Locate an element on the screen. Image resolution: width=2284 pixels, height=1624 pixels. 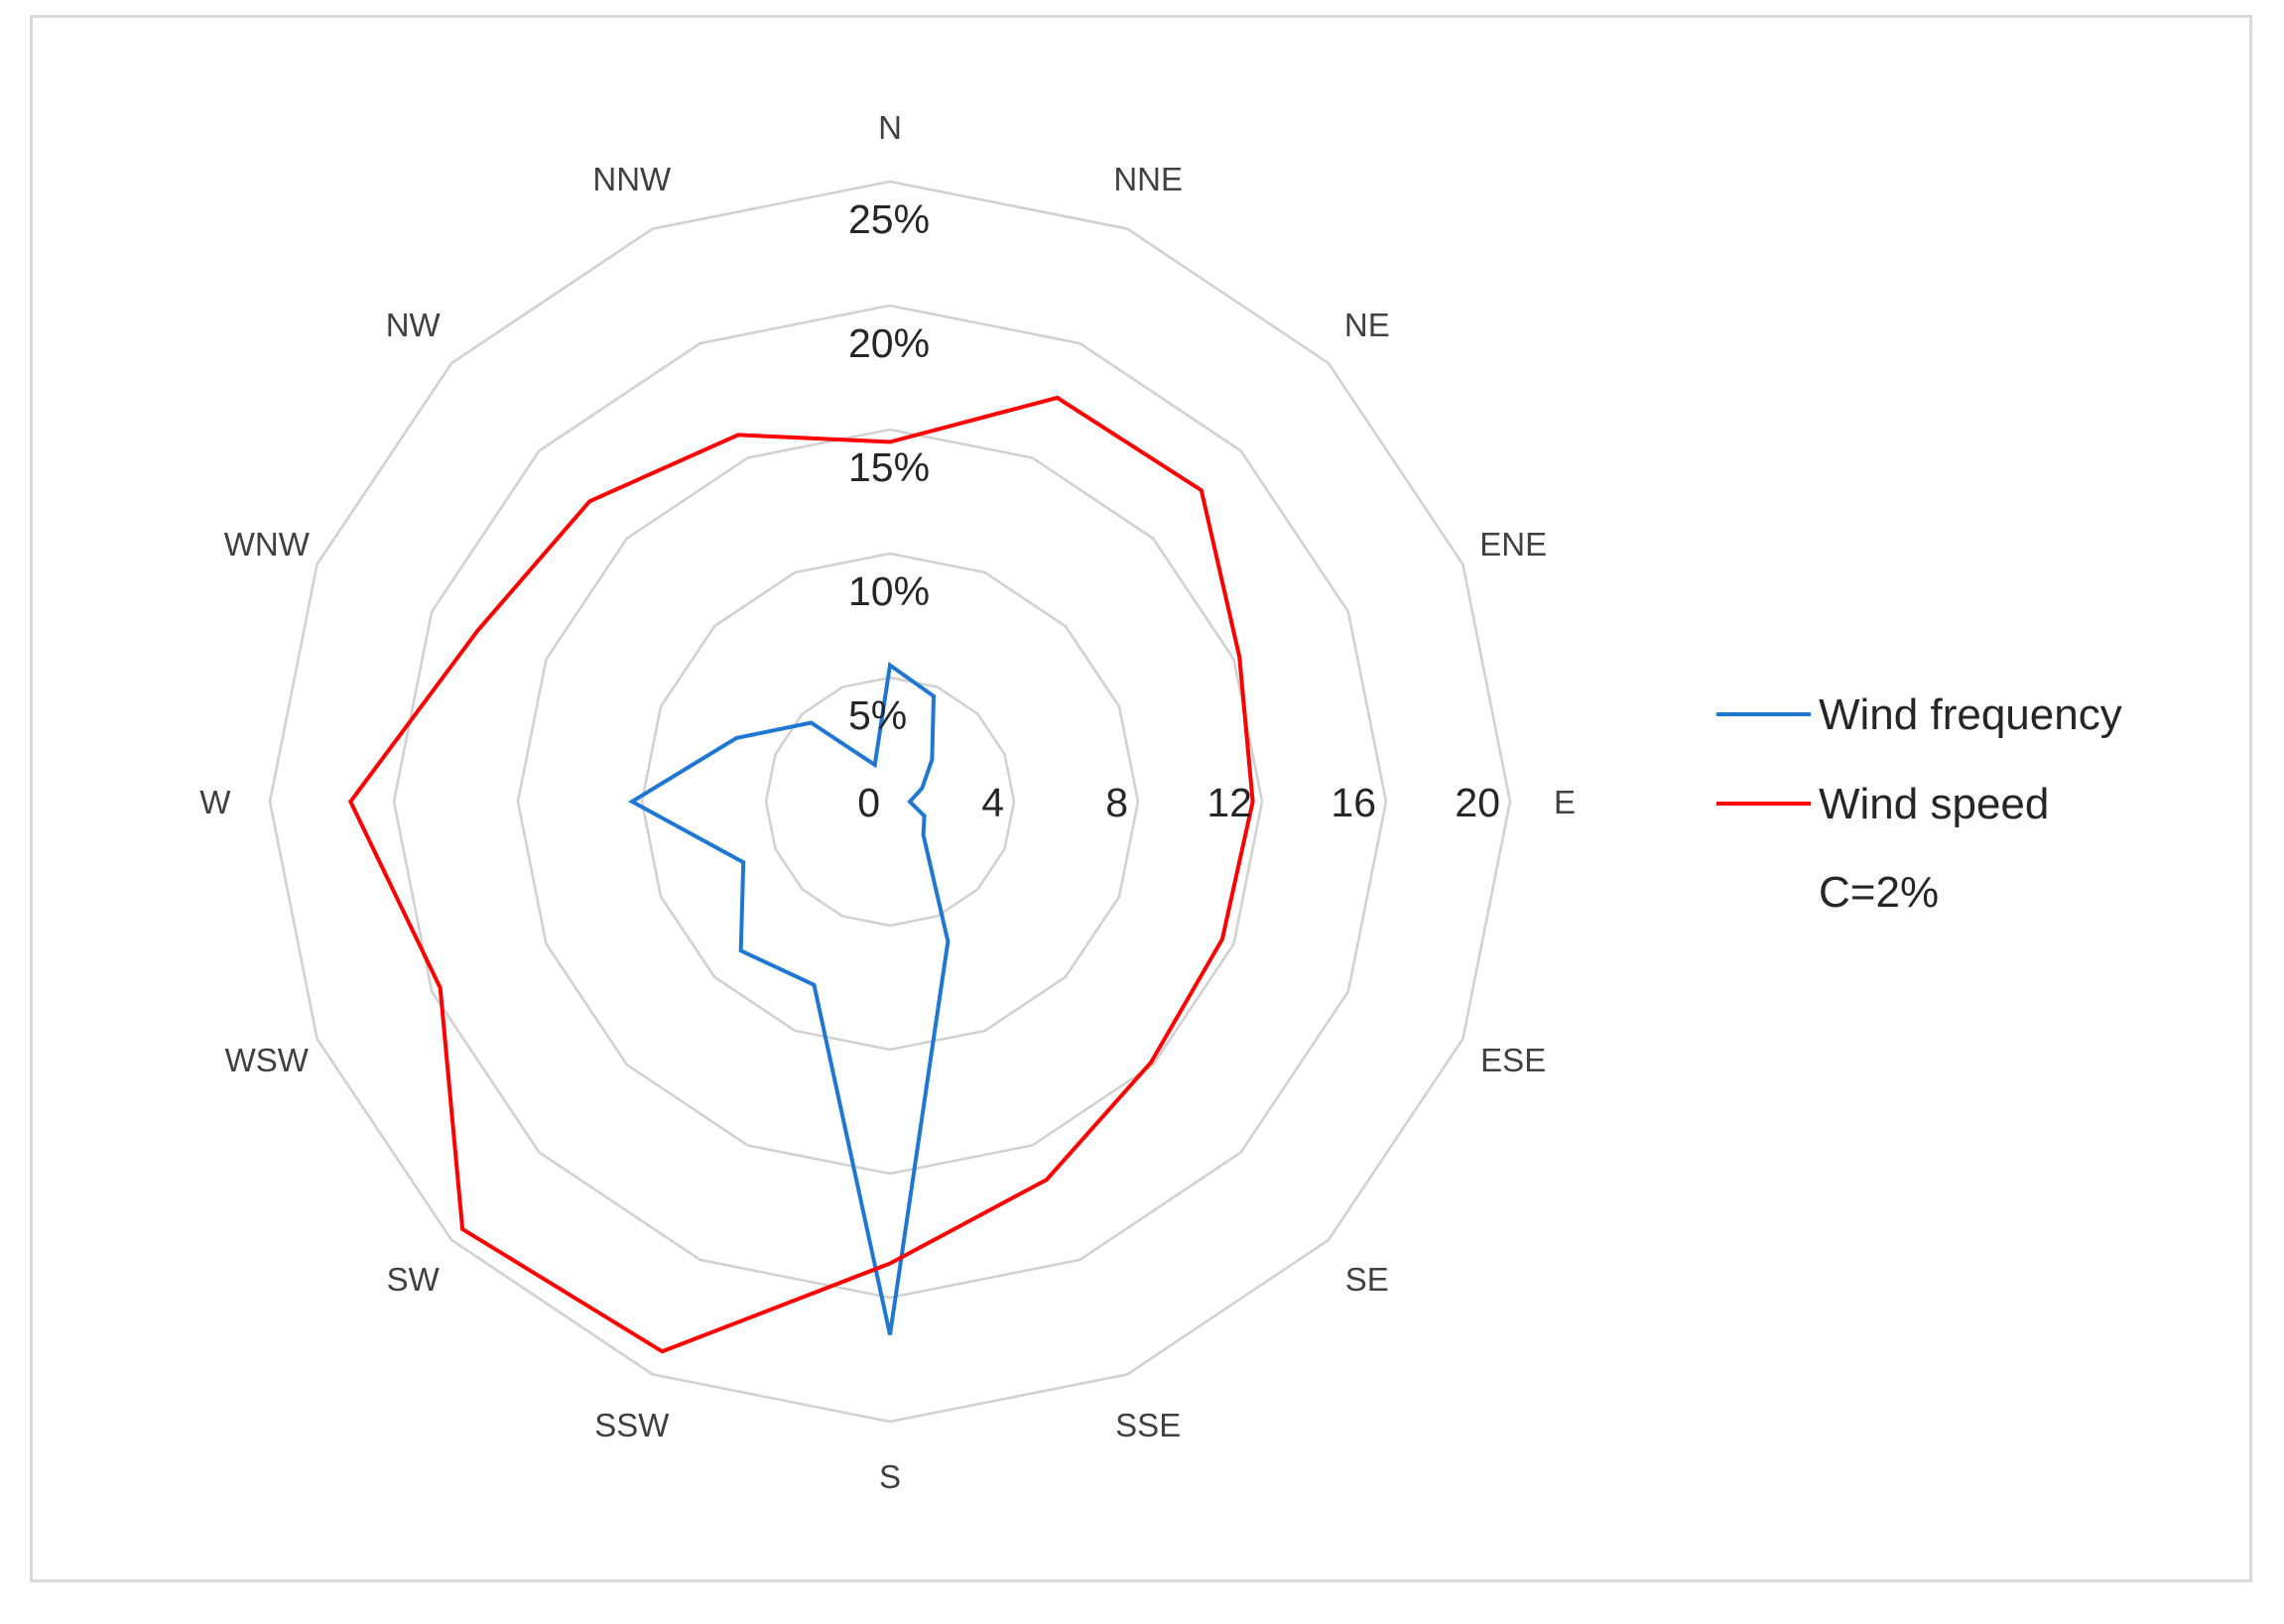
direction-label-s: S is located at coordinates (890, 1476).